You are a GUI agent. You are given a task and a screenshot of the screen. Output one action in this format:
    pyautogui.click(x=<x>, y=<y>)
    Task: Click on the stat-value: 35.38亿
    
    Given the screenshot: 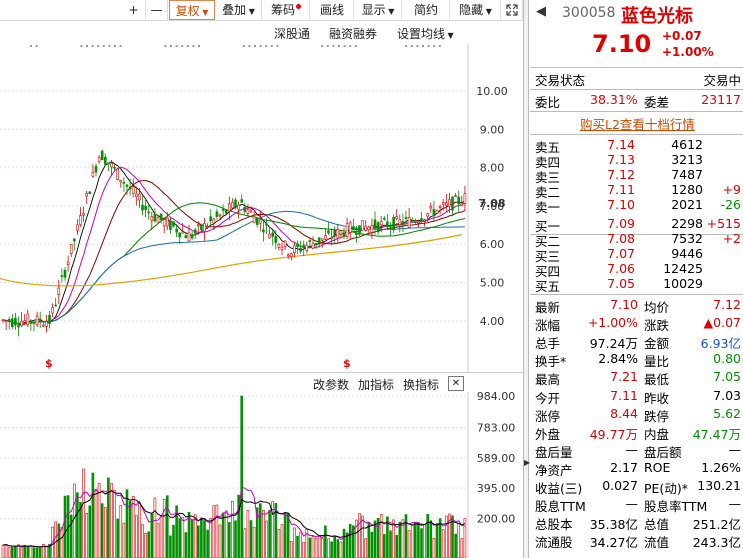 What is the action you would take?
    pyautogui.click(x=613, y=525)
    